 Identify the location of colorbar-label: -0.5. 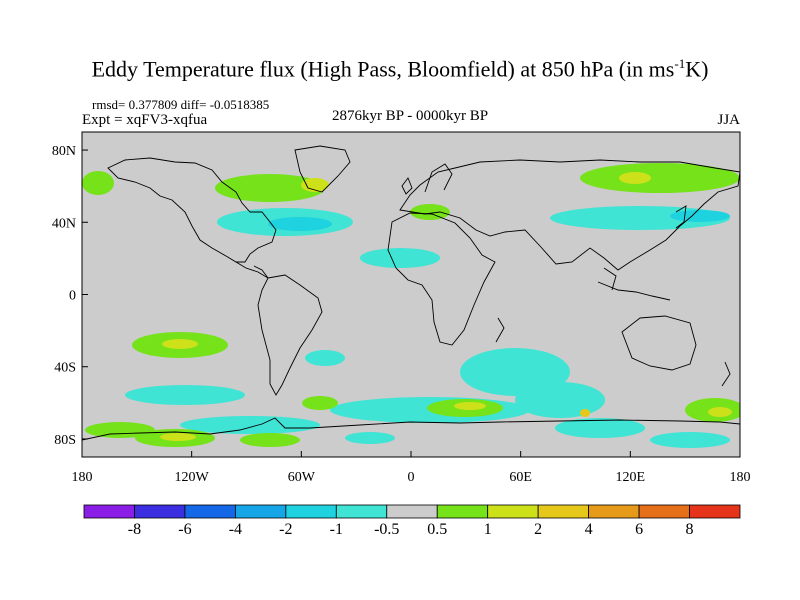
(387, 529).